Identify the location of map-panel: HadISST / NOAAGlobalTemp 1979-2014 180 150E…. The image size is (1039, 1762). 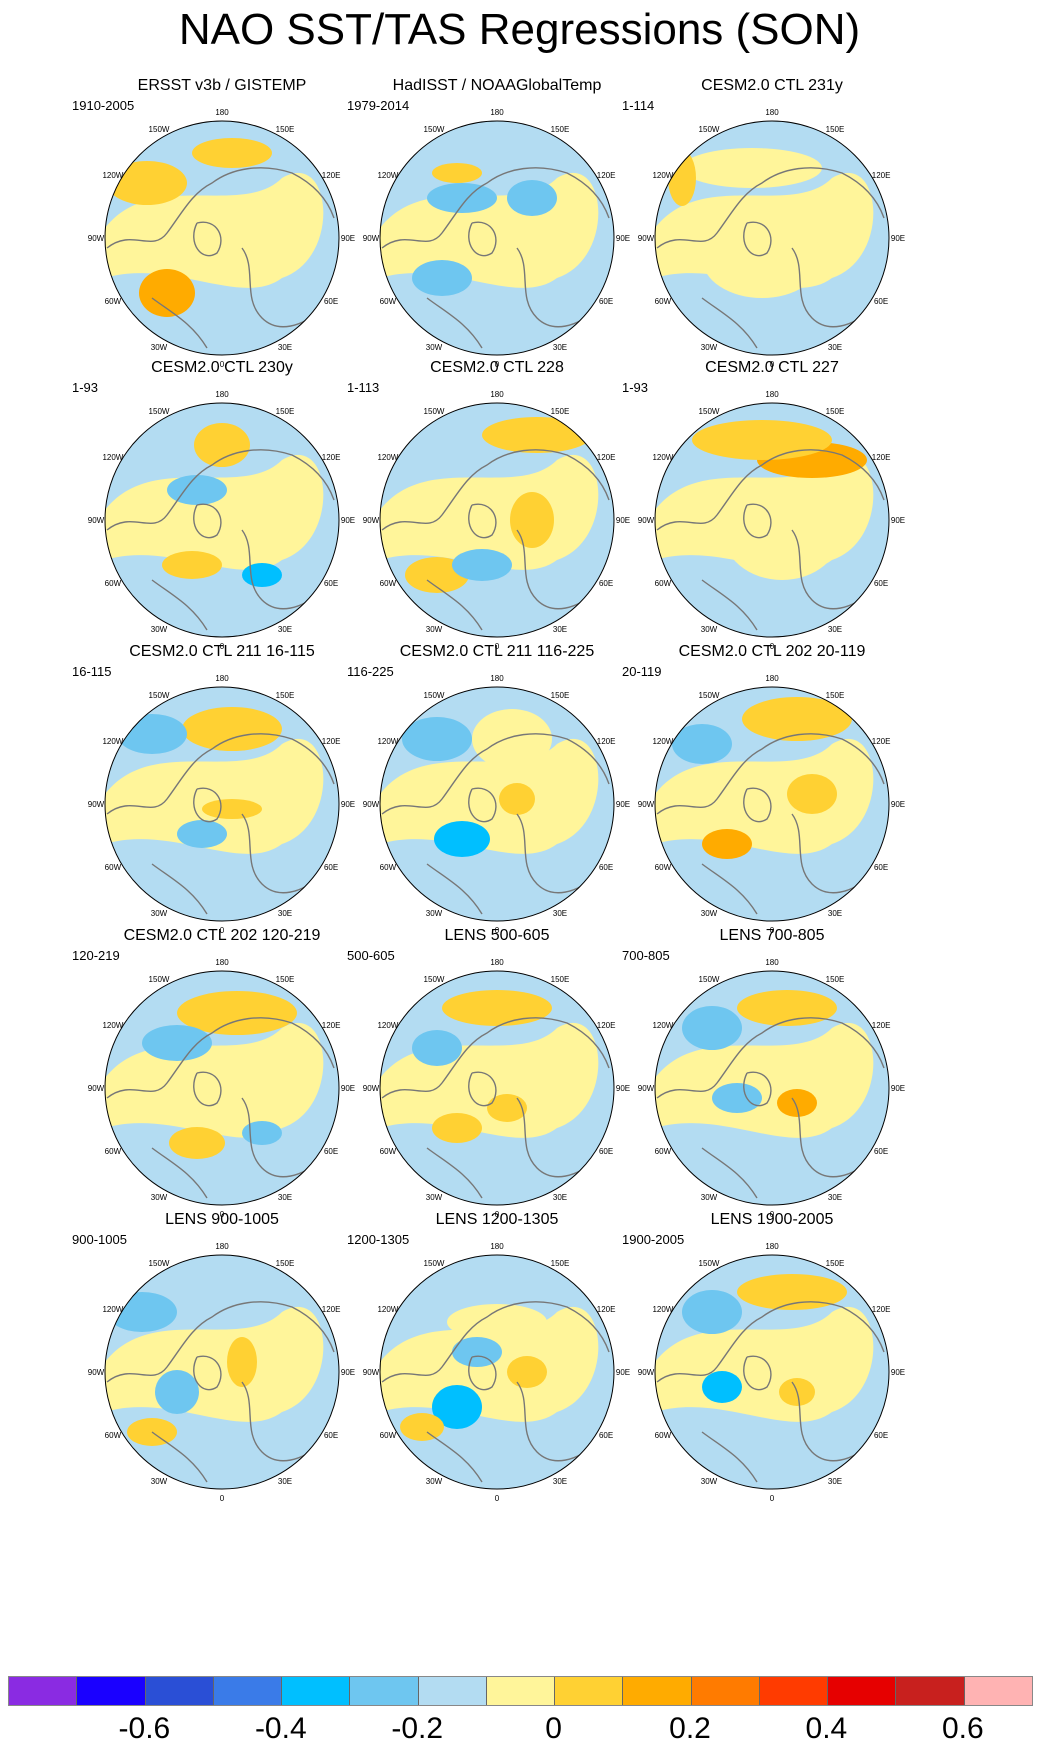
(497, 226).